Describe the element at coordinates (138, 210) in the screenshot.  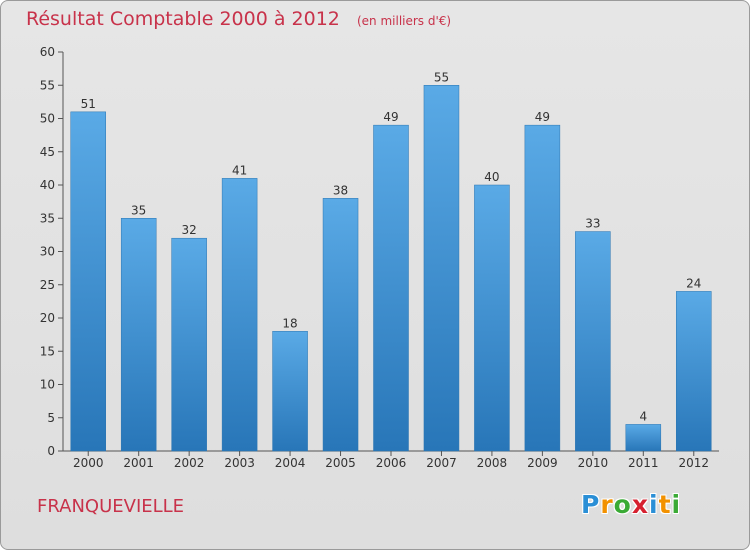
I see `bar-value-label: 35` at that location.